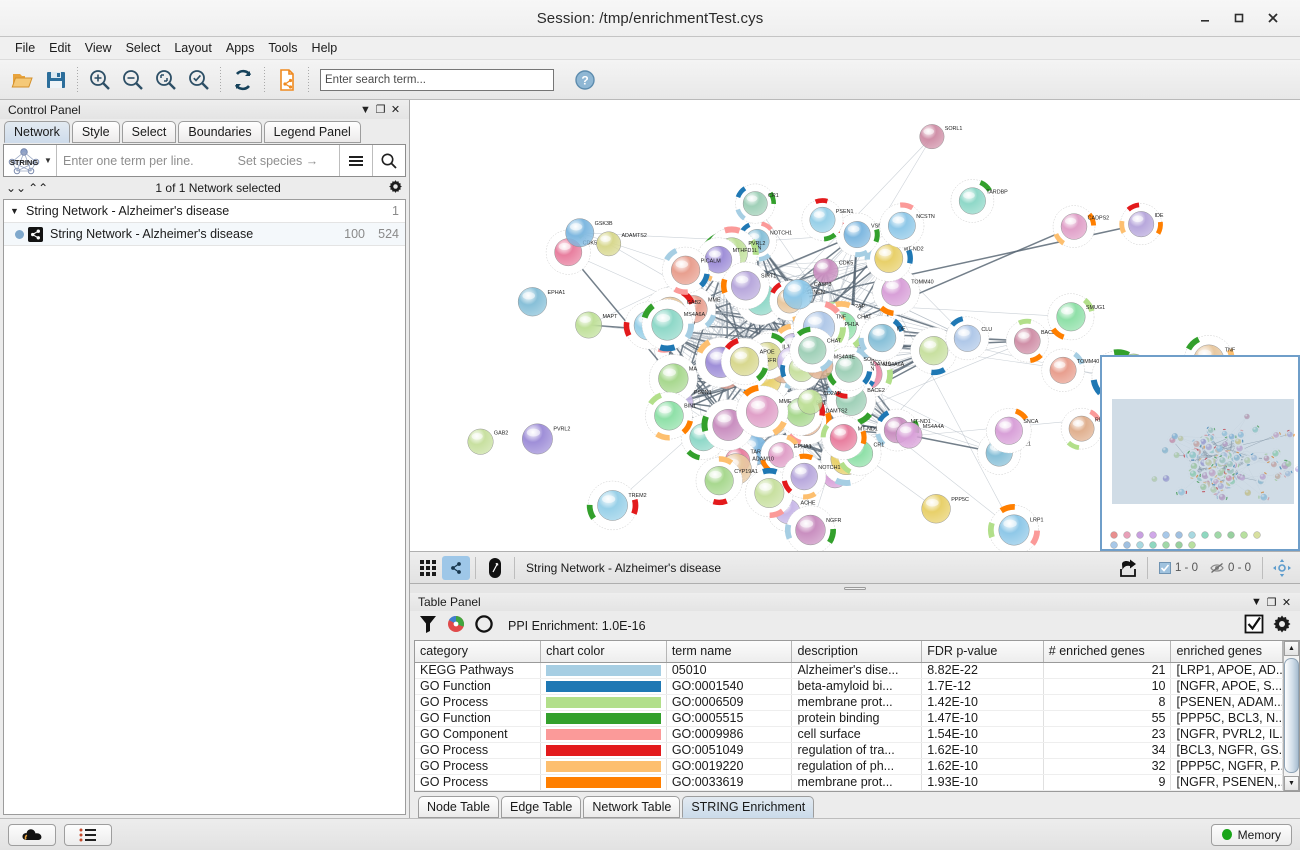 This screenshot has width=1300, height=850. What do you see at coordinates (541, 807) in the screenshot?
I see `tab-edge-table: Edge Table` at bounding box center [541, 807].